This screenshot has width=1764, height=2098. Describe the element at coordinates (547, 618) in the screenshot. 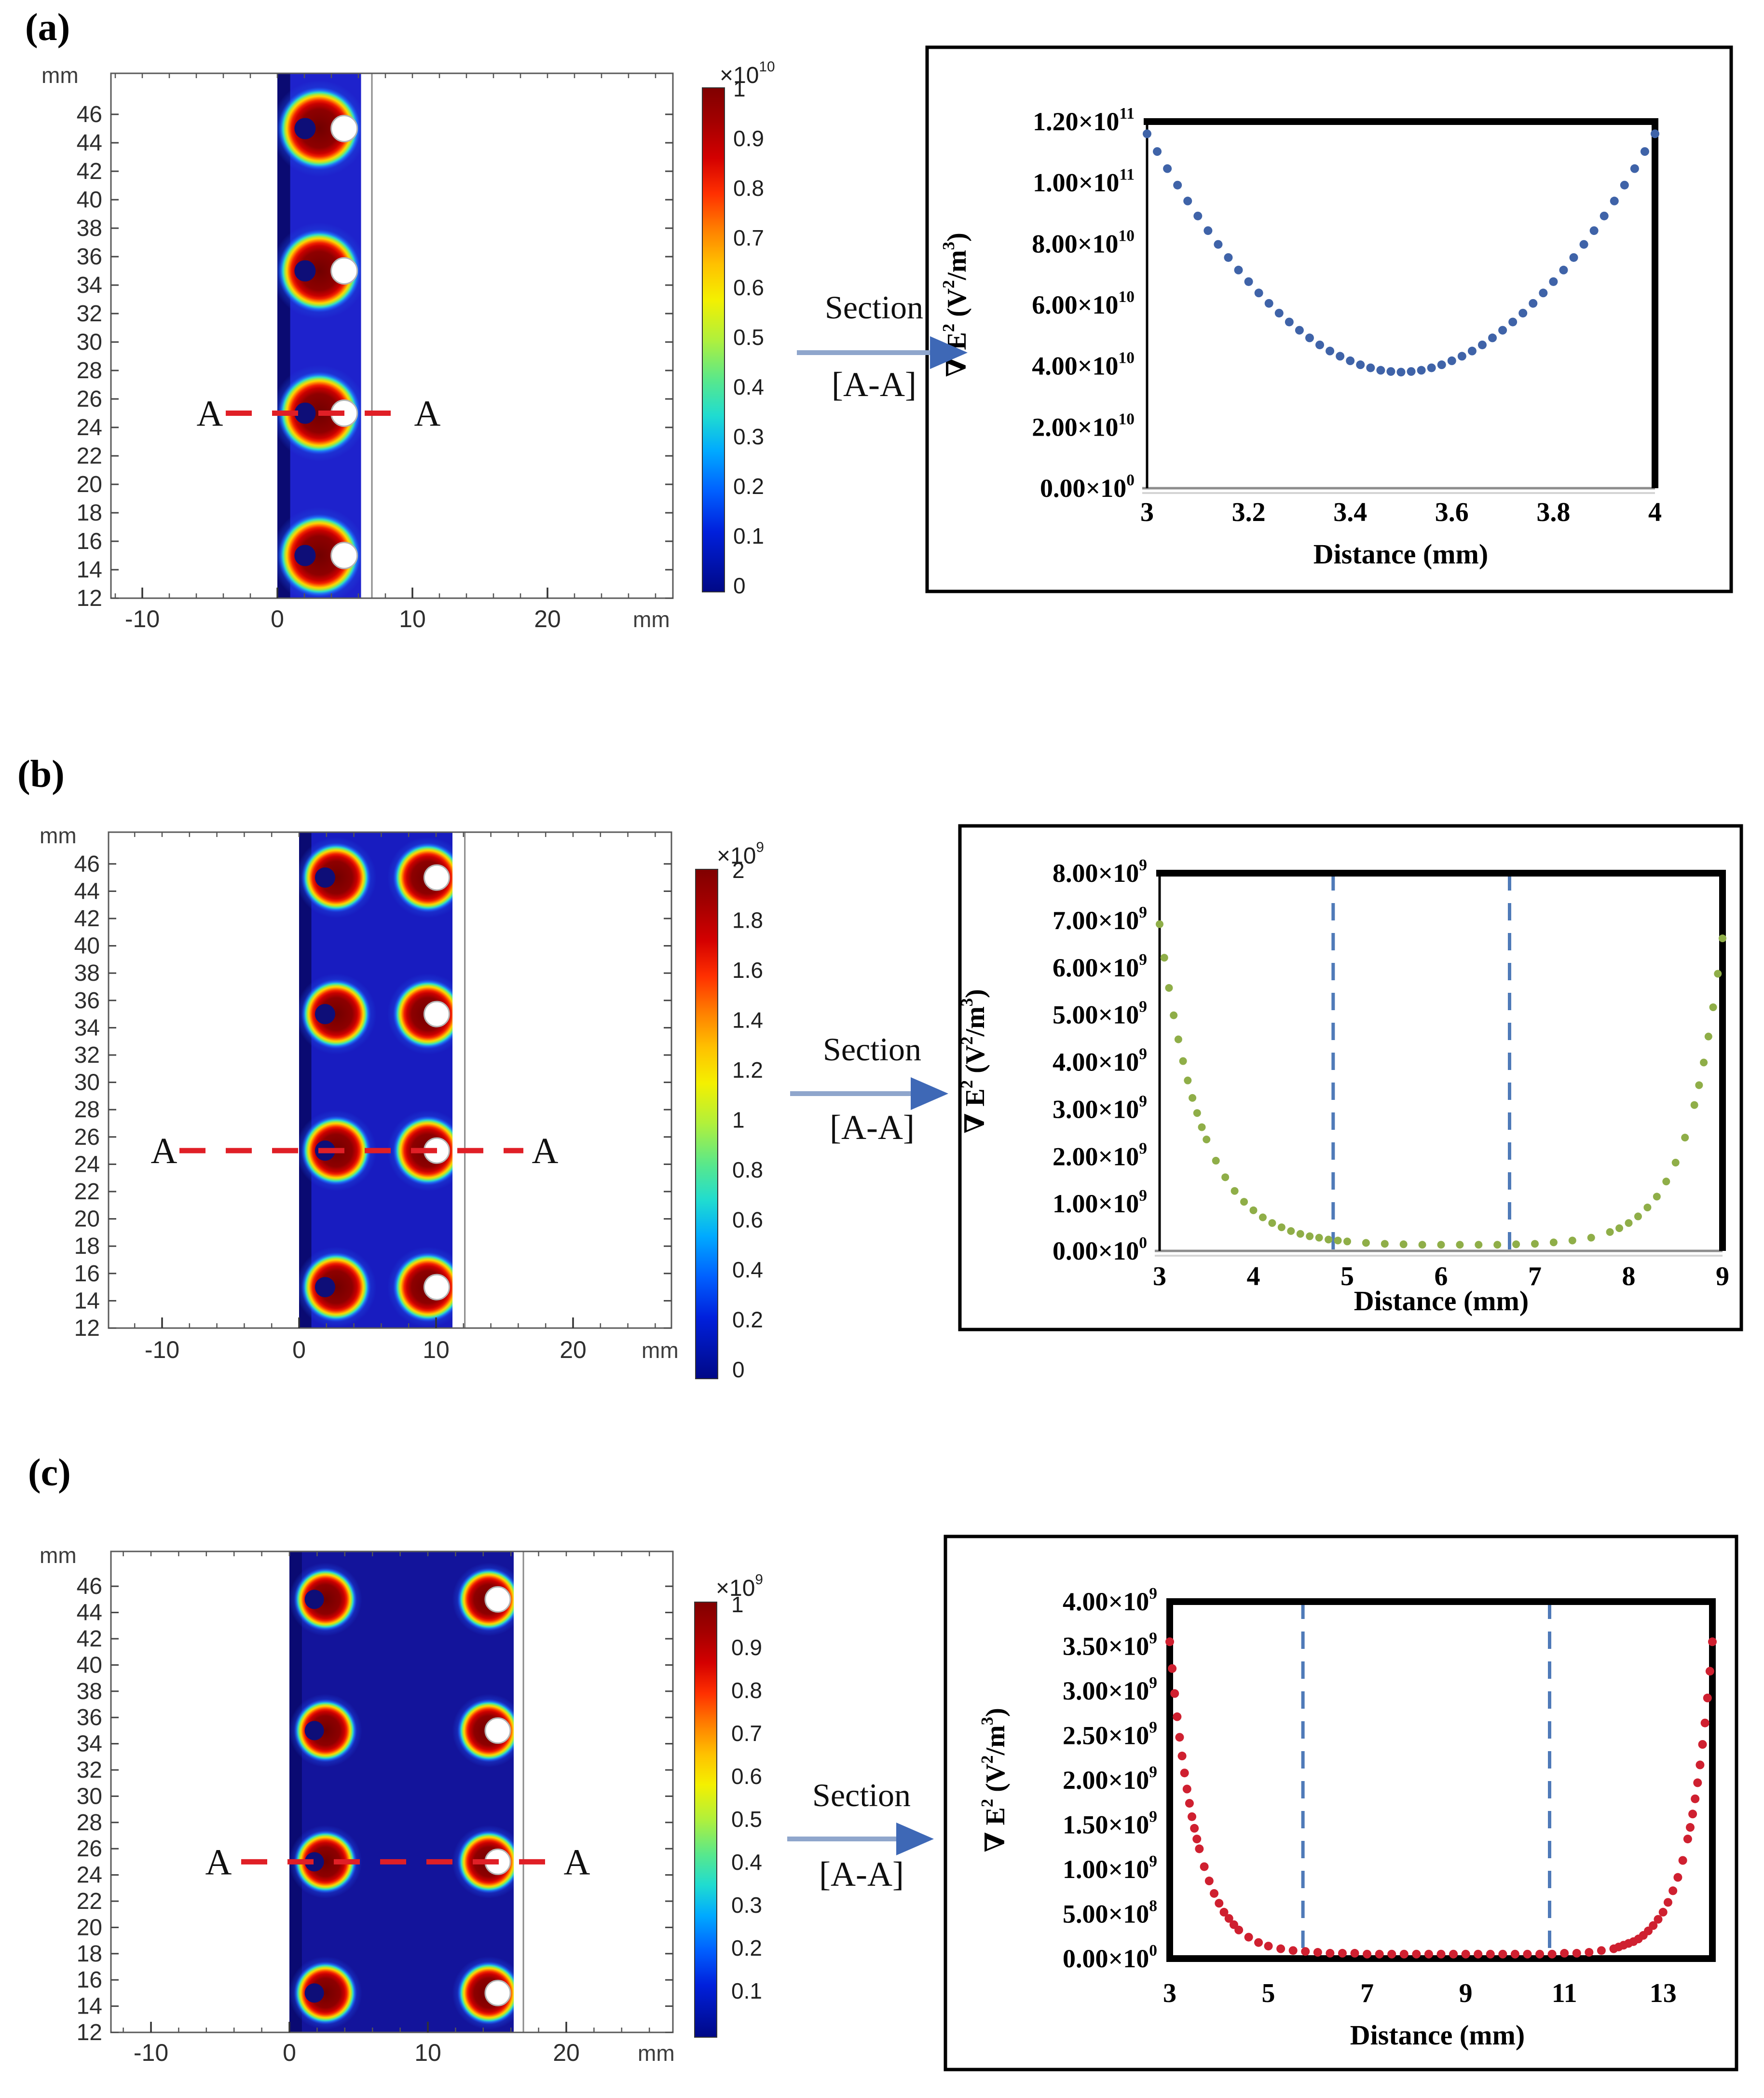

I see `x-tick-label: 20` at that location.